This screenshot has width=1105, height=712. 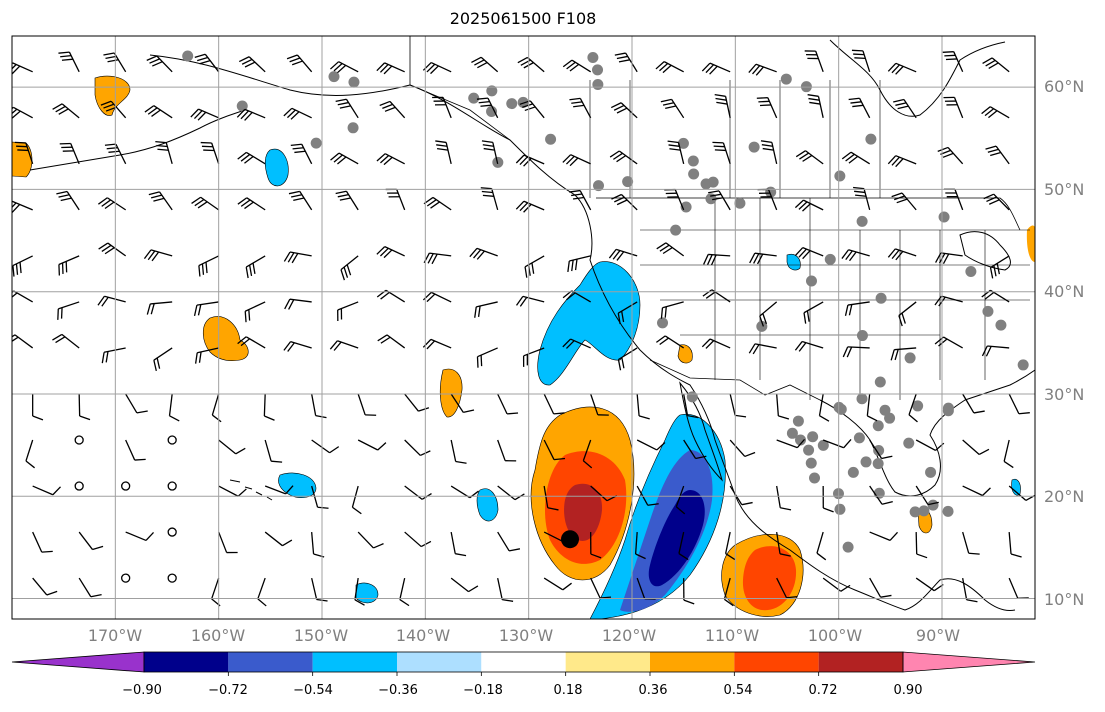 I want to click on colorbar-tick-label: −0.36, so click(x=398, y=690).